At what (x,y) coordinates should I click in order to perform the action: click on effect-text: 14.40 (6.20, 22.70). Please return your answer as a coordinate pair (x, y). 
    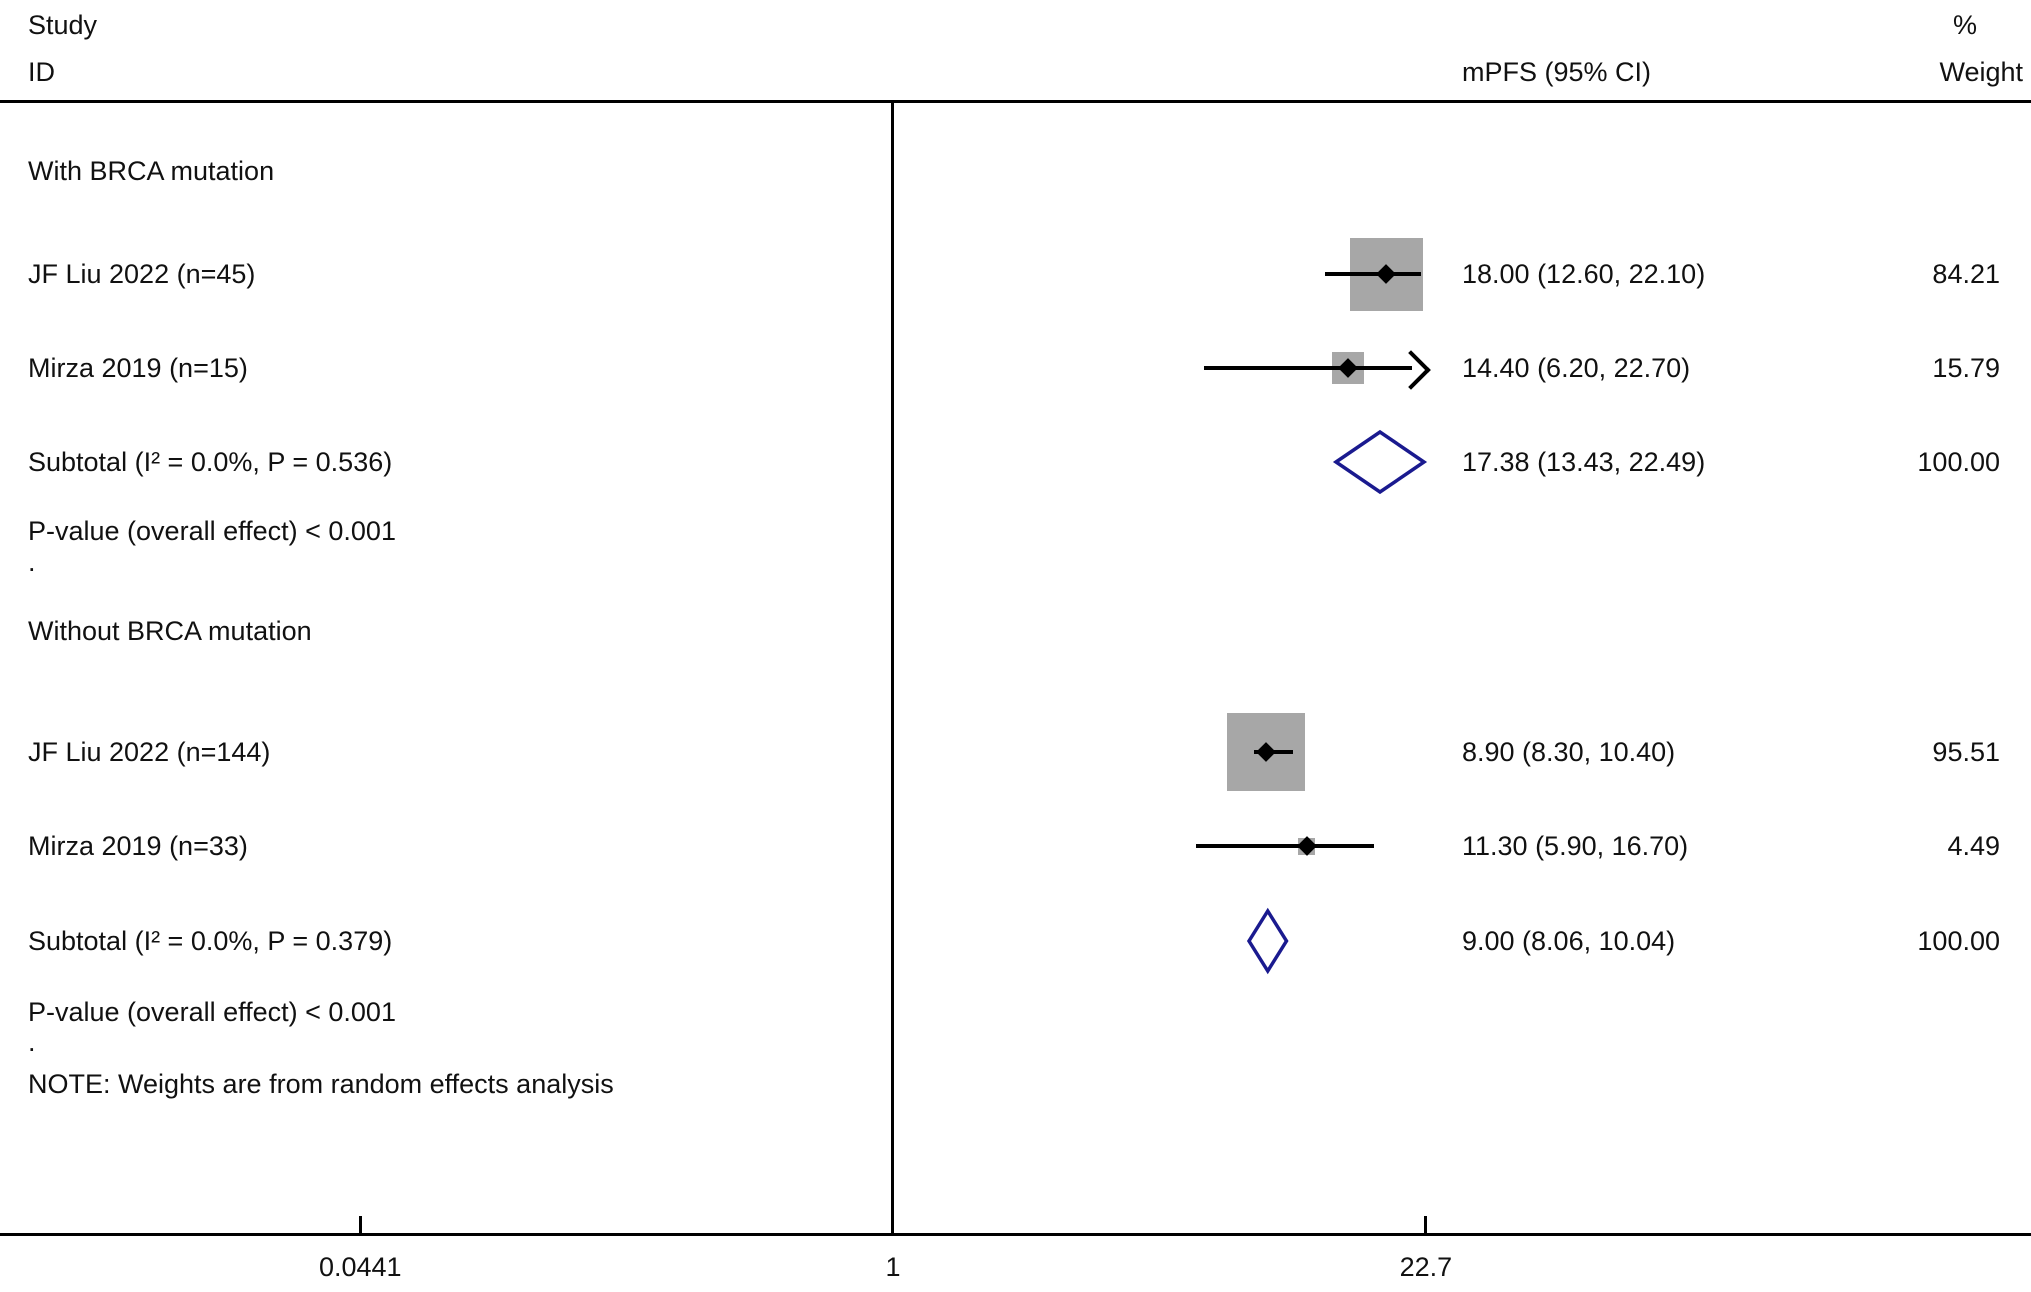
    Looking at the image, I should click on (1576, 368).